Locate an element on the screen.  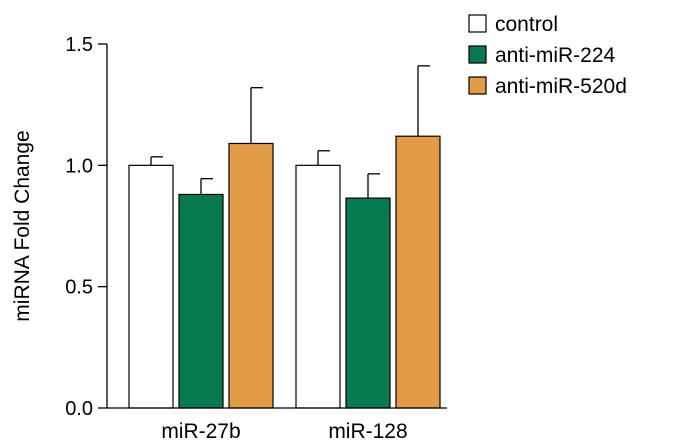
legend: control anti-miR-224 anti-miR-520d is located at coordinates (547, 55).